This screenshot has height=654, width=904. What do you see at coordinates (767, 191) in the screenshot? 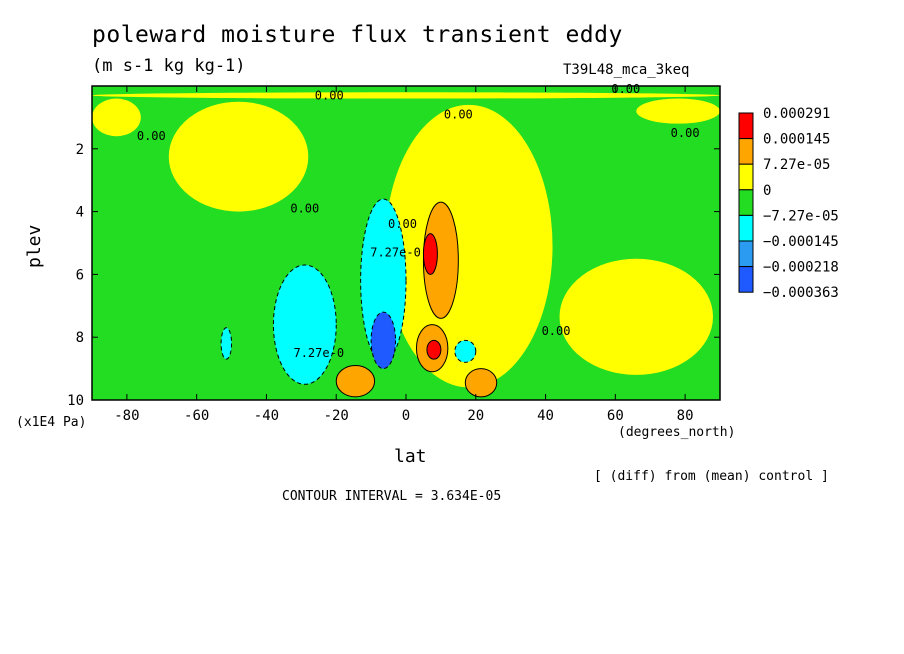
I see `legend-label-3: 0` at bounding box center [767, 191].